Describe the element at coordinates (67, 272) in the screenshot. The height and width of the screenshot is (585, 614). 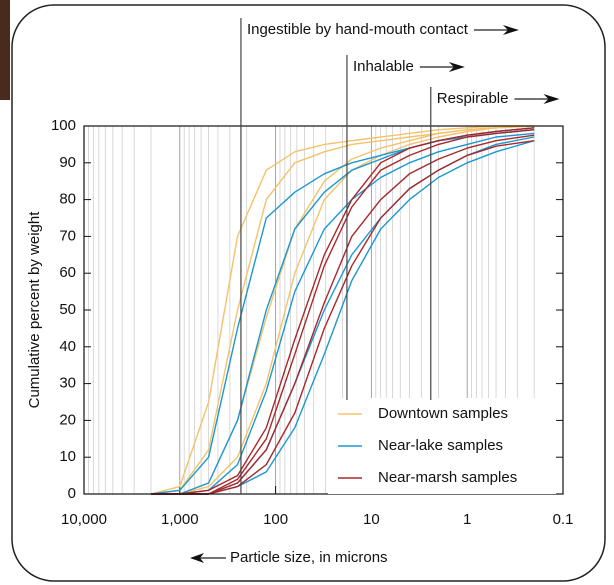
I see `y-tick-label: 60` at that location.